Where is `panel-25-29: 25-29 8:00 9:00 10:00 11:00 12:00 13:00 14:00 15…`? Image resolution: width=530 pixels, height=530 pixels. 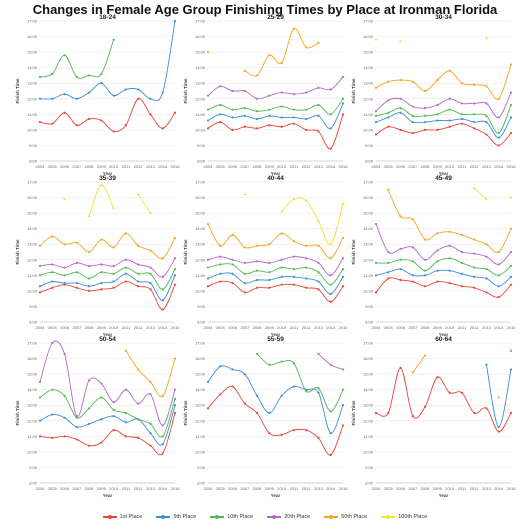 panel-25-29: 25-29 8:00 9:00 10:00 11:00 12:00 13:00 14:00 15… is located at coordinates (265, 95).